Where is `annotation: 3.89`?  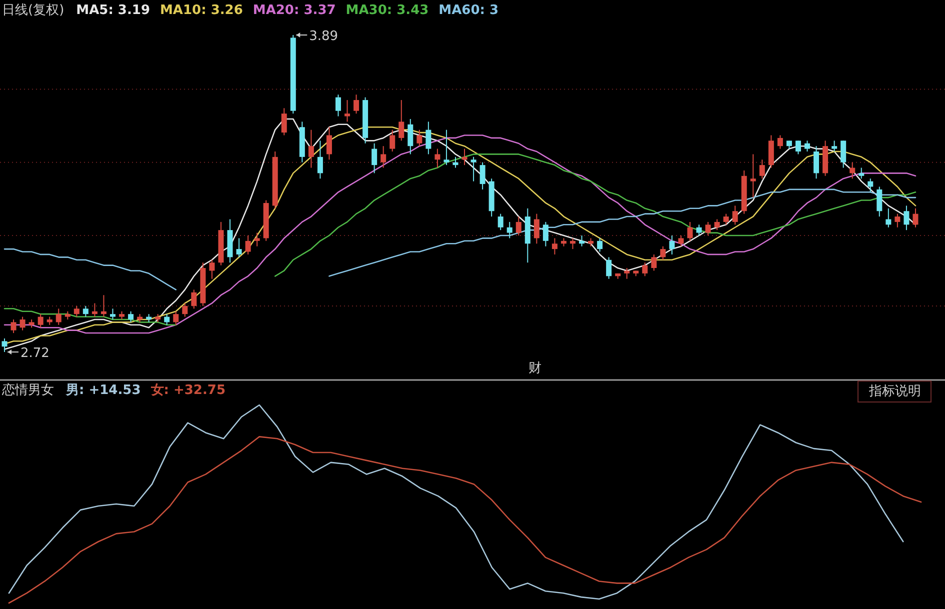 annotation: 3.89 is located at coordinates (323, 36).